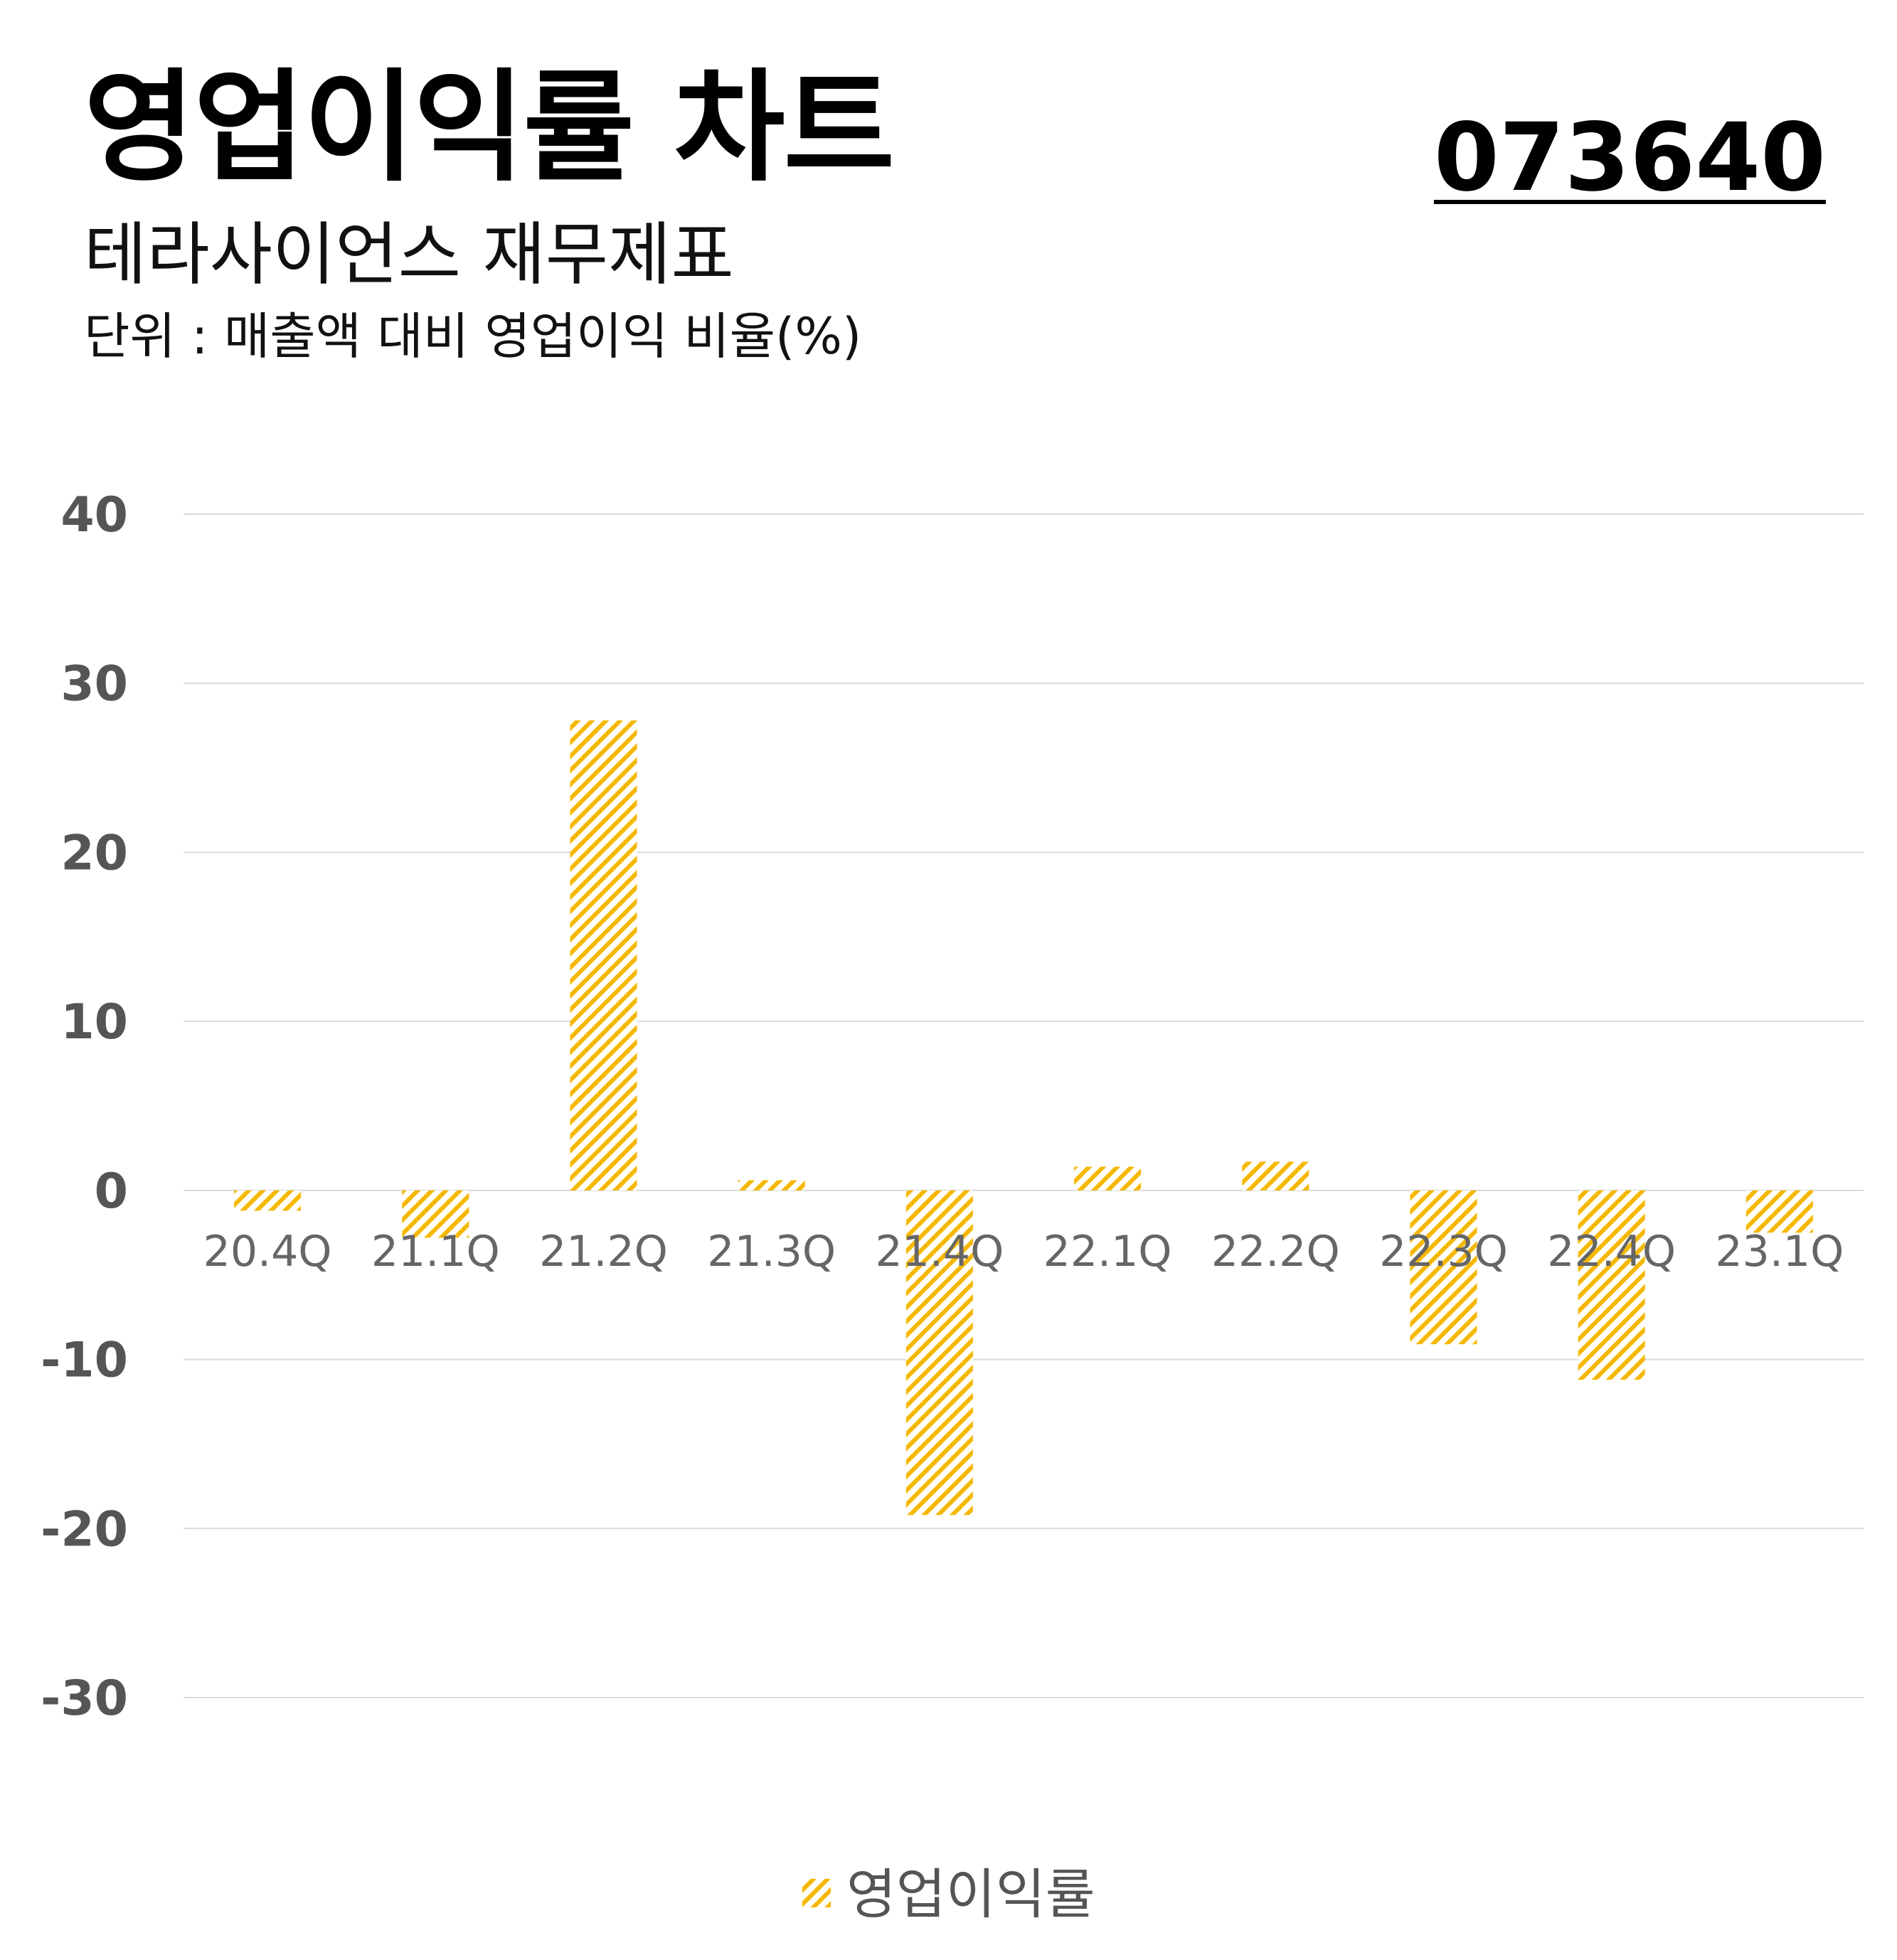 Image resolution: width=1897 pixels, height=1960 pixels. I want to click on x-tick-label: 22.3Q, so click(1444, 1252).